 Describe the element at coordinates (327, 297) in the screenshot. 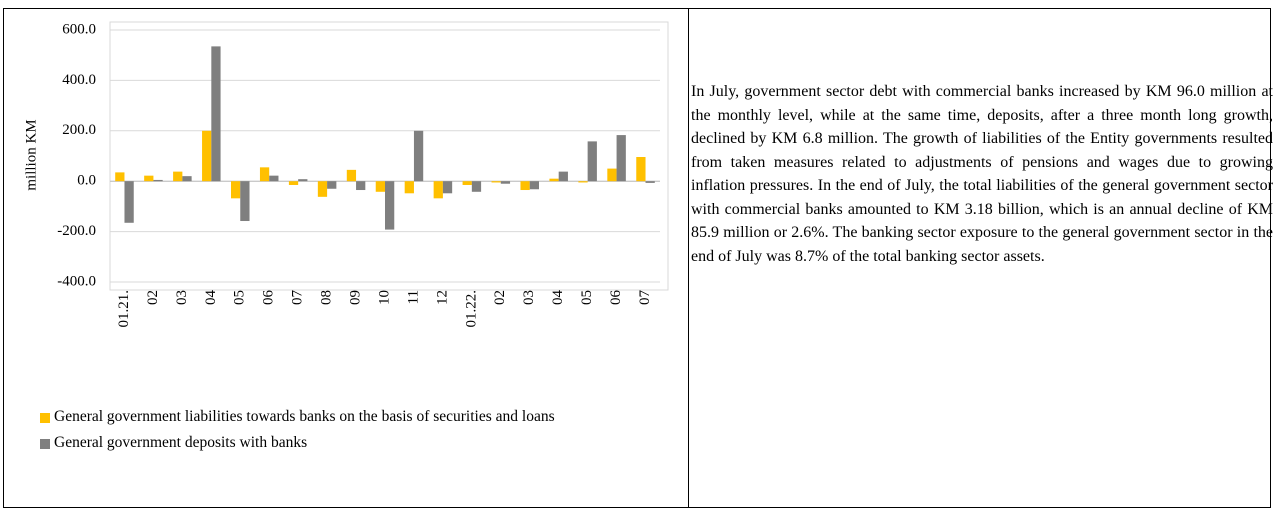

I see `x-tick-label: 08` at that location.